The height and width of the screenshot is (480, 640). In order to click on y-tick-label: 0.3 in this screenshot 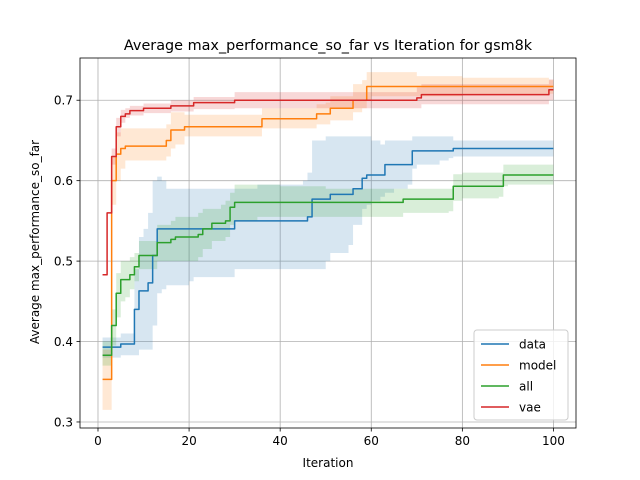, I will do `click(63, 422)`.